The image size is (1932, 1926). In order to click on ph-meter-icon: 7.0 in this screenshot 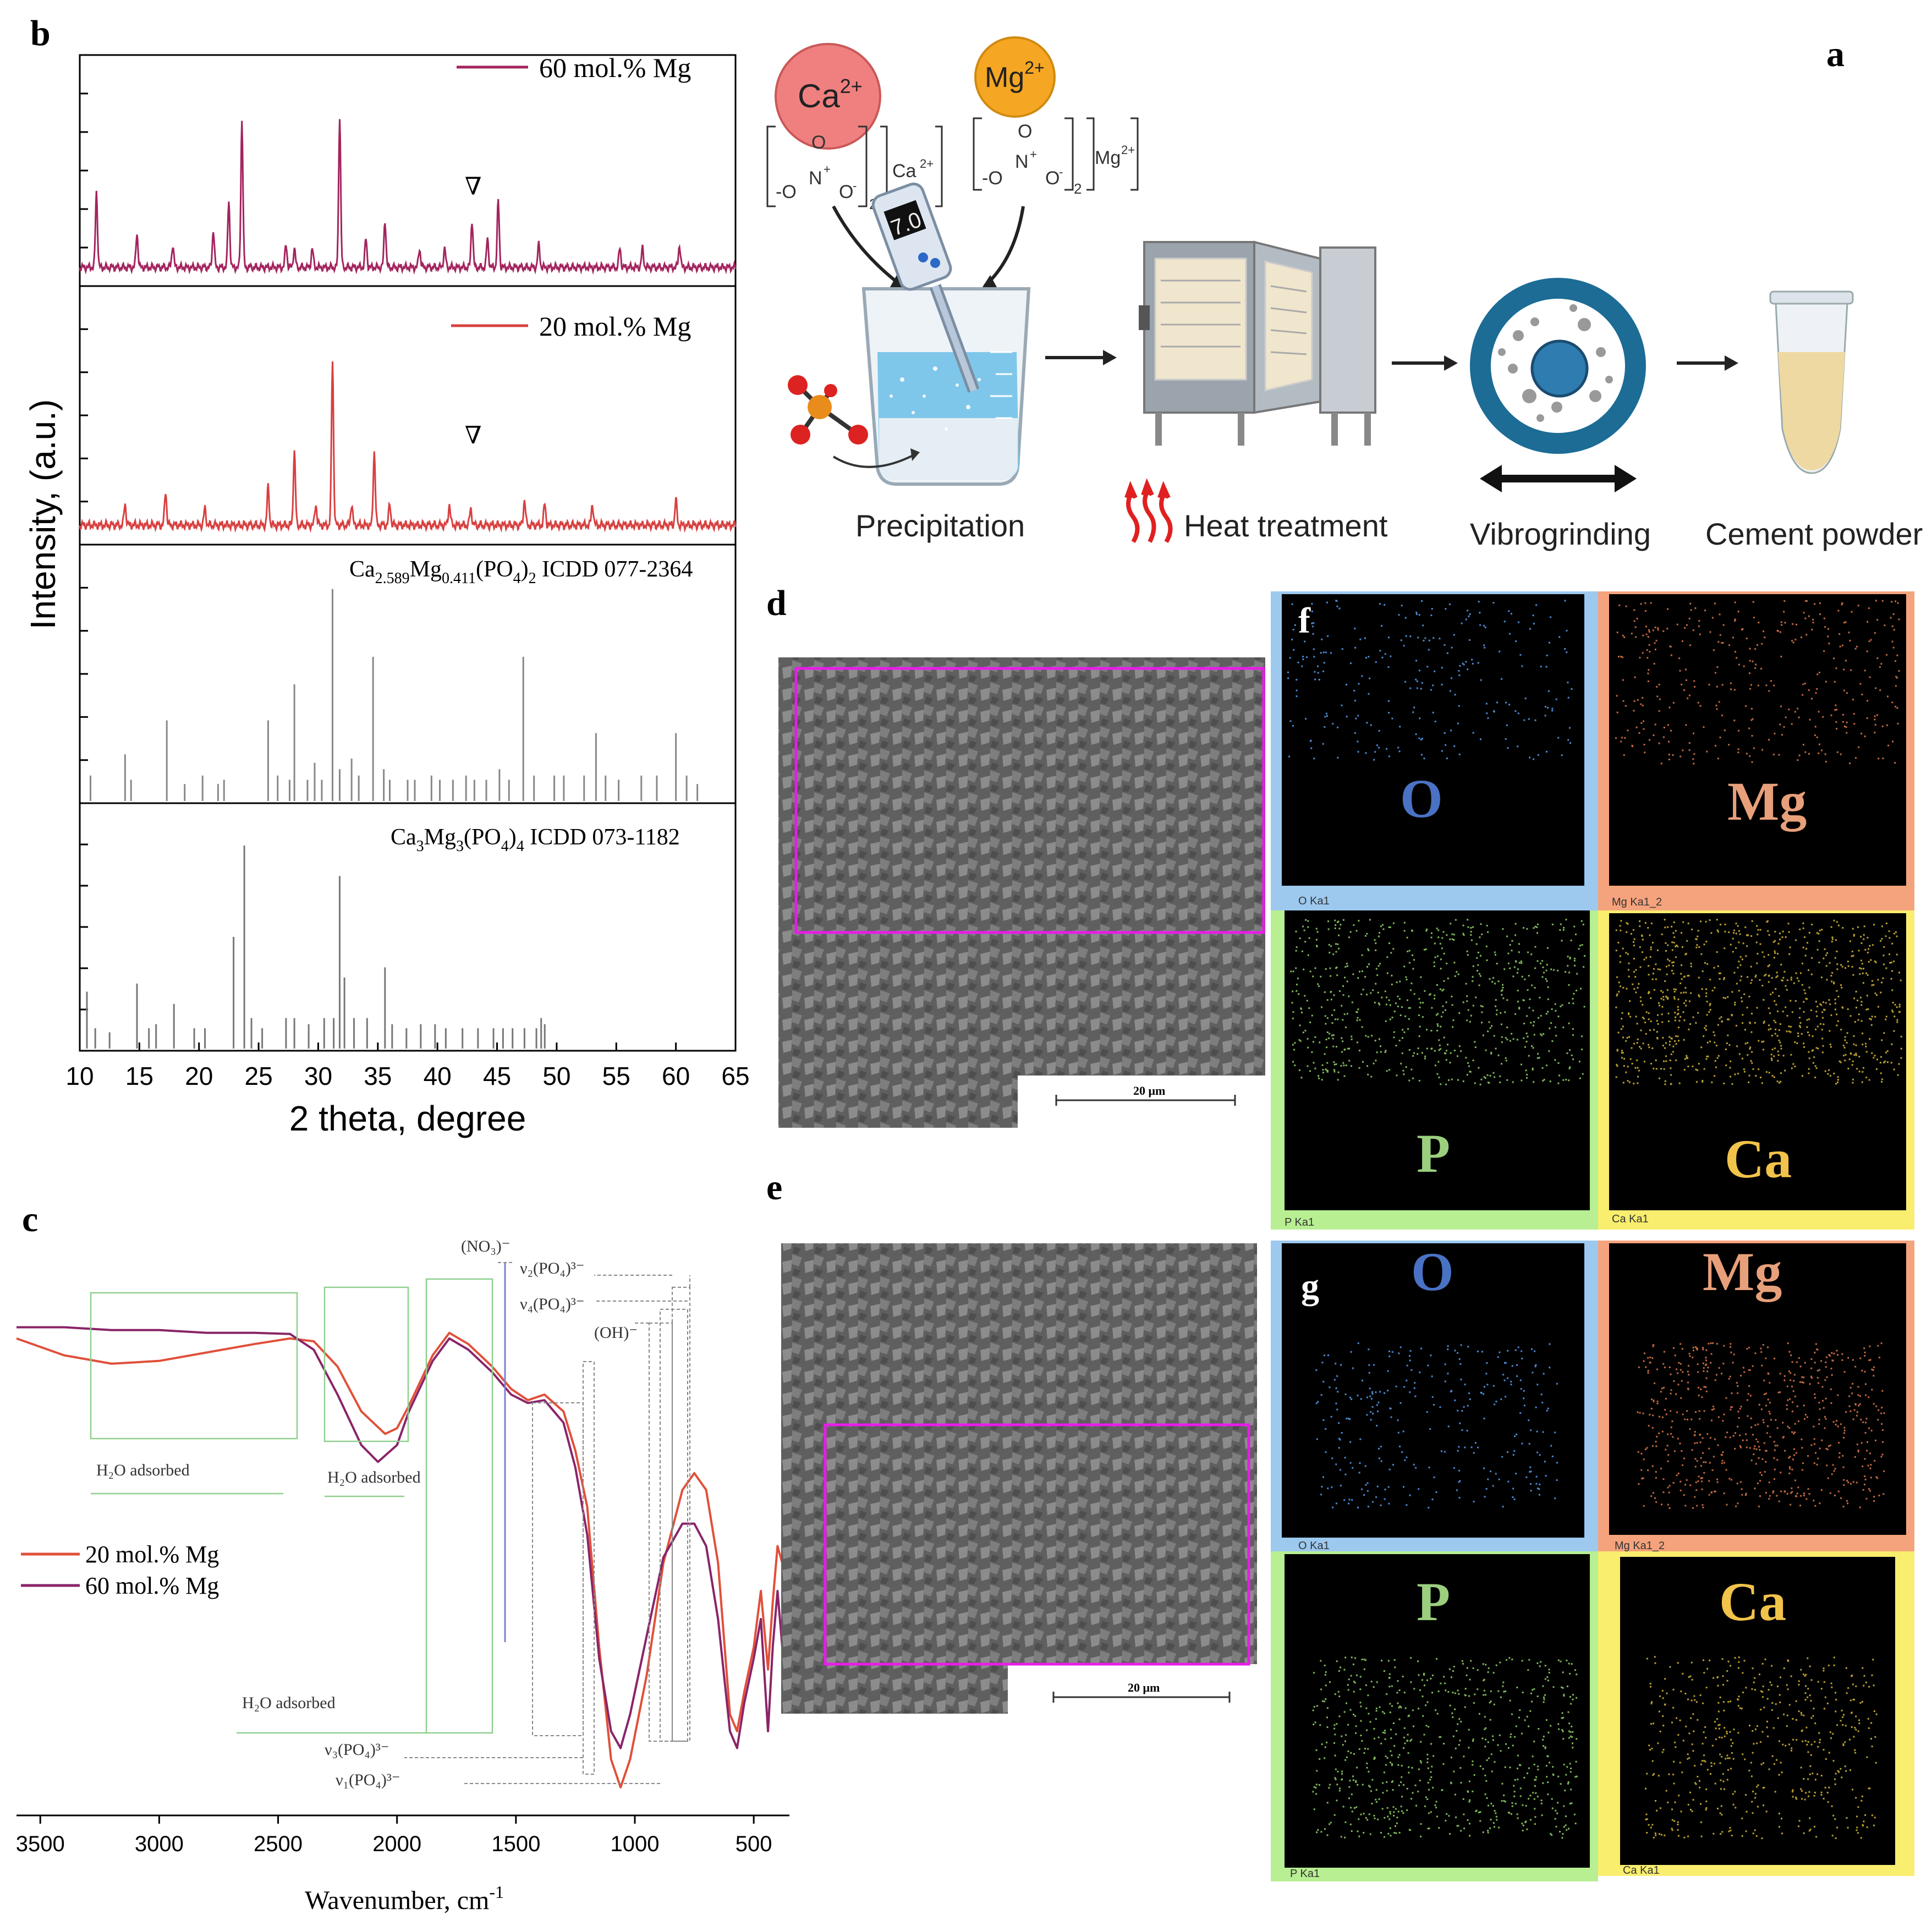, I will do `click(925, 288)`.